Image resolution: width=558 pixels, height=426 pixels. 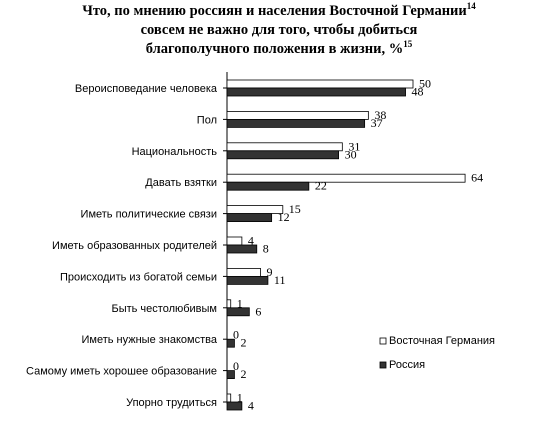 I want to click on category-label: Давать взятки, so click(x=181, y=183).